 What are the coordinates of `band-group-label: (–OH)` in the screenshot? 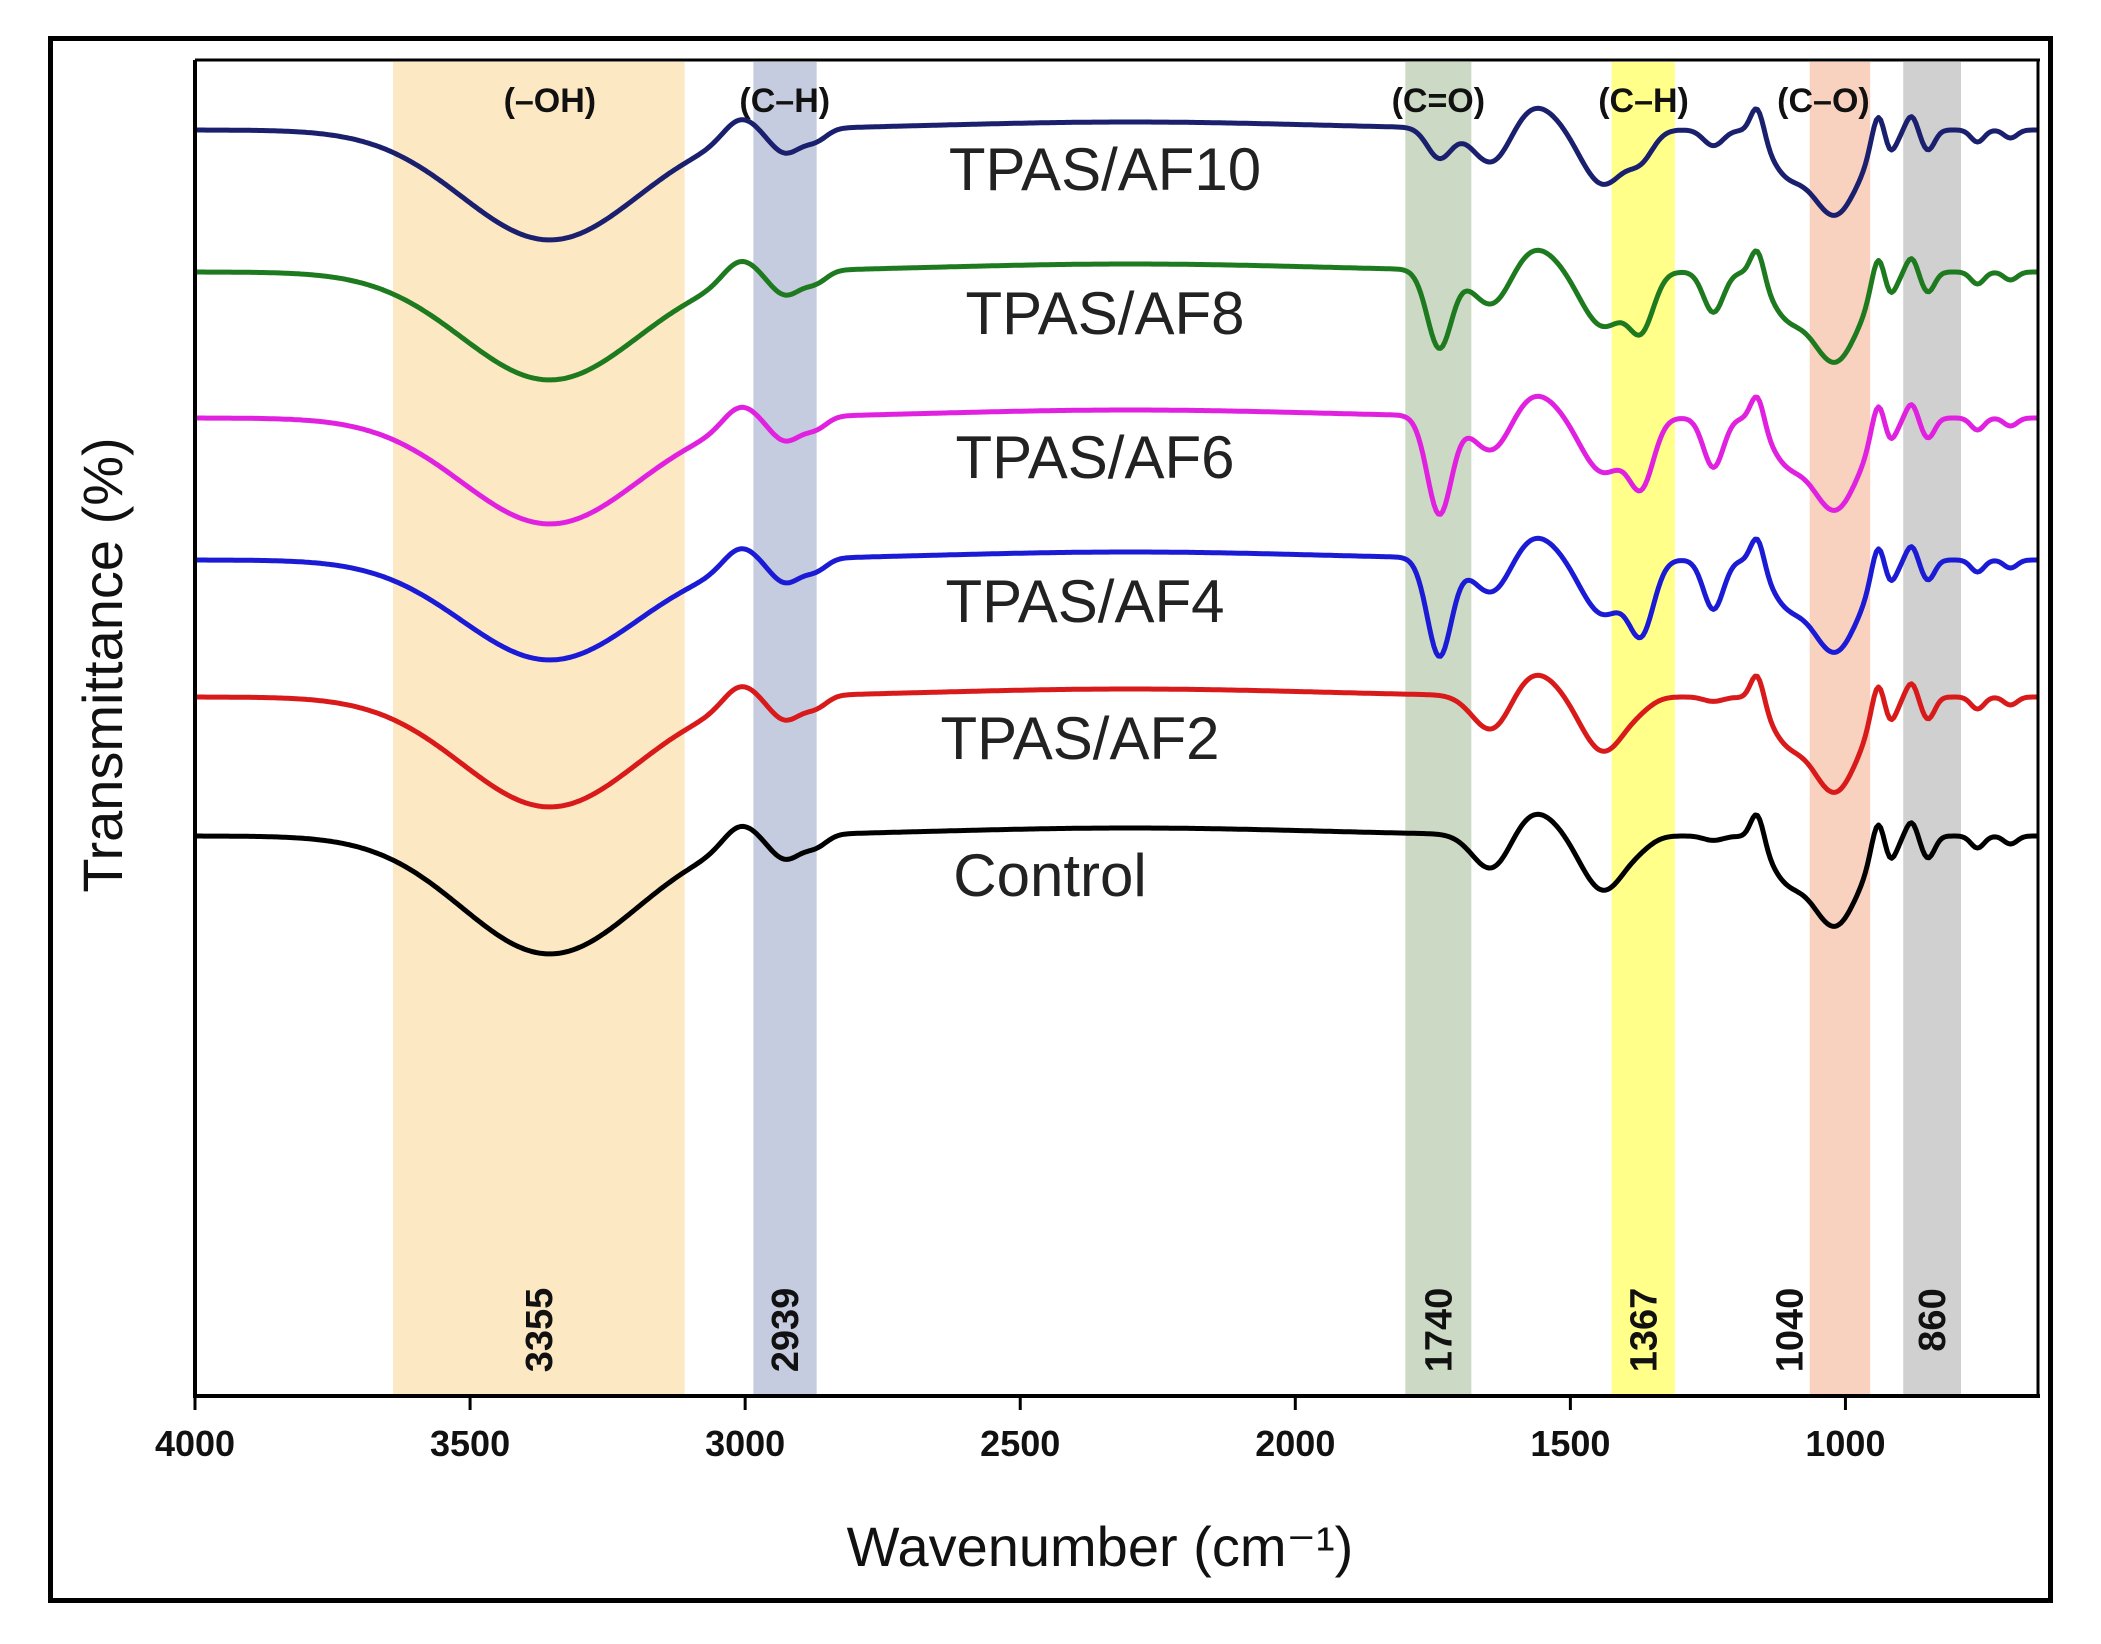 It's located at (550, 101).